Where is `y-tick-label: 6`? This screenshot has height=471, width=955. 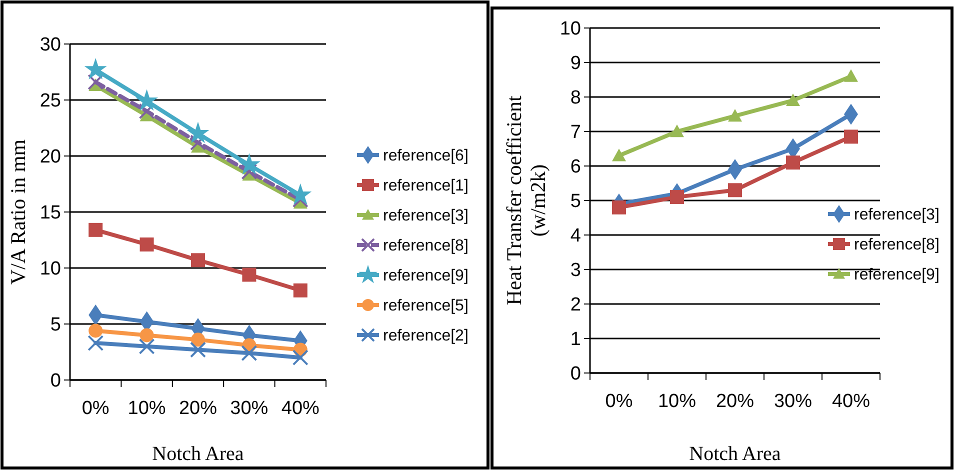
y-tick-label: 6 is located at coordinates (575, 167).